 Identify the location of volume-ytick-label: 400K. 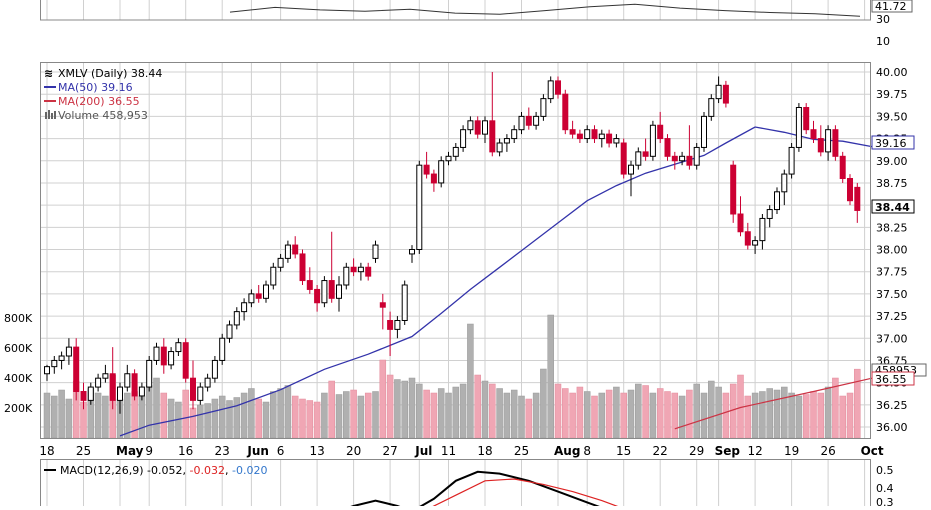
(18, 378).